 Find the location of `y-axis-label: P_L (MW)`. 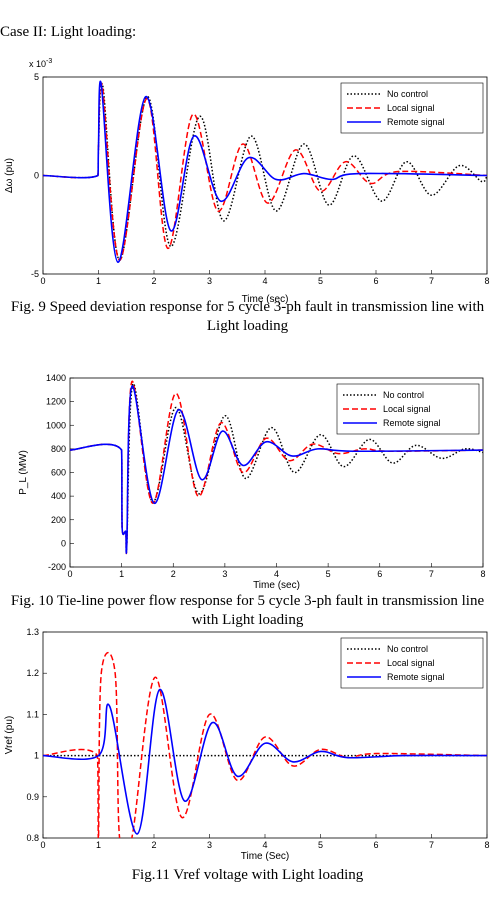

y-axis-label: P_L (MW) is located at coordinates (23, 472).